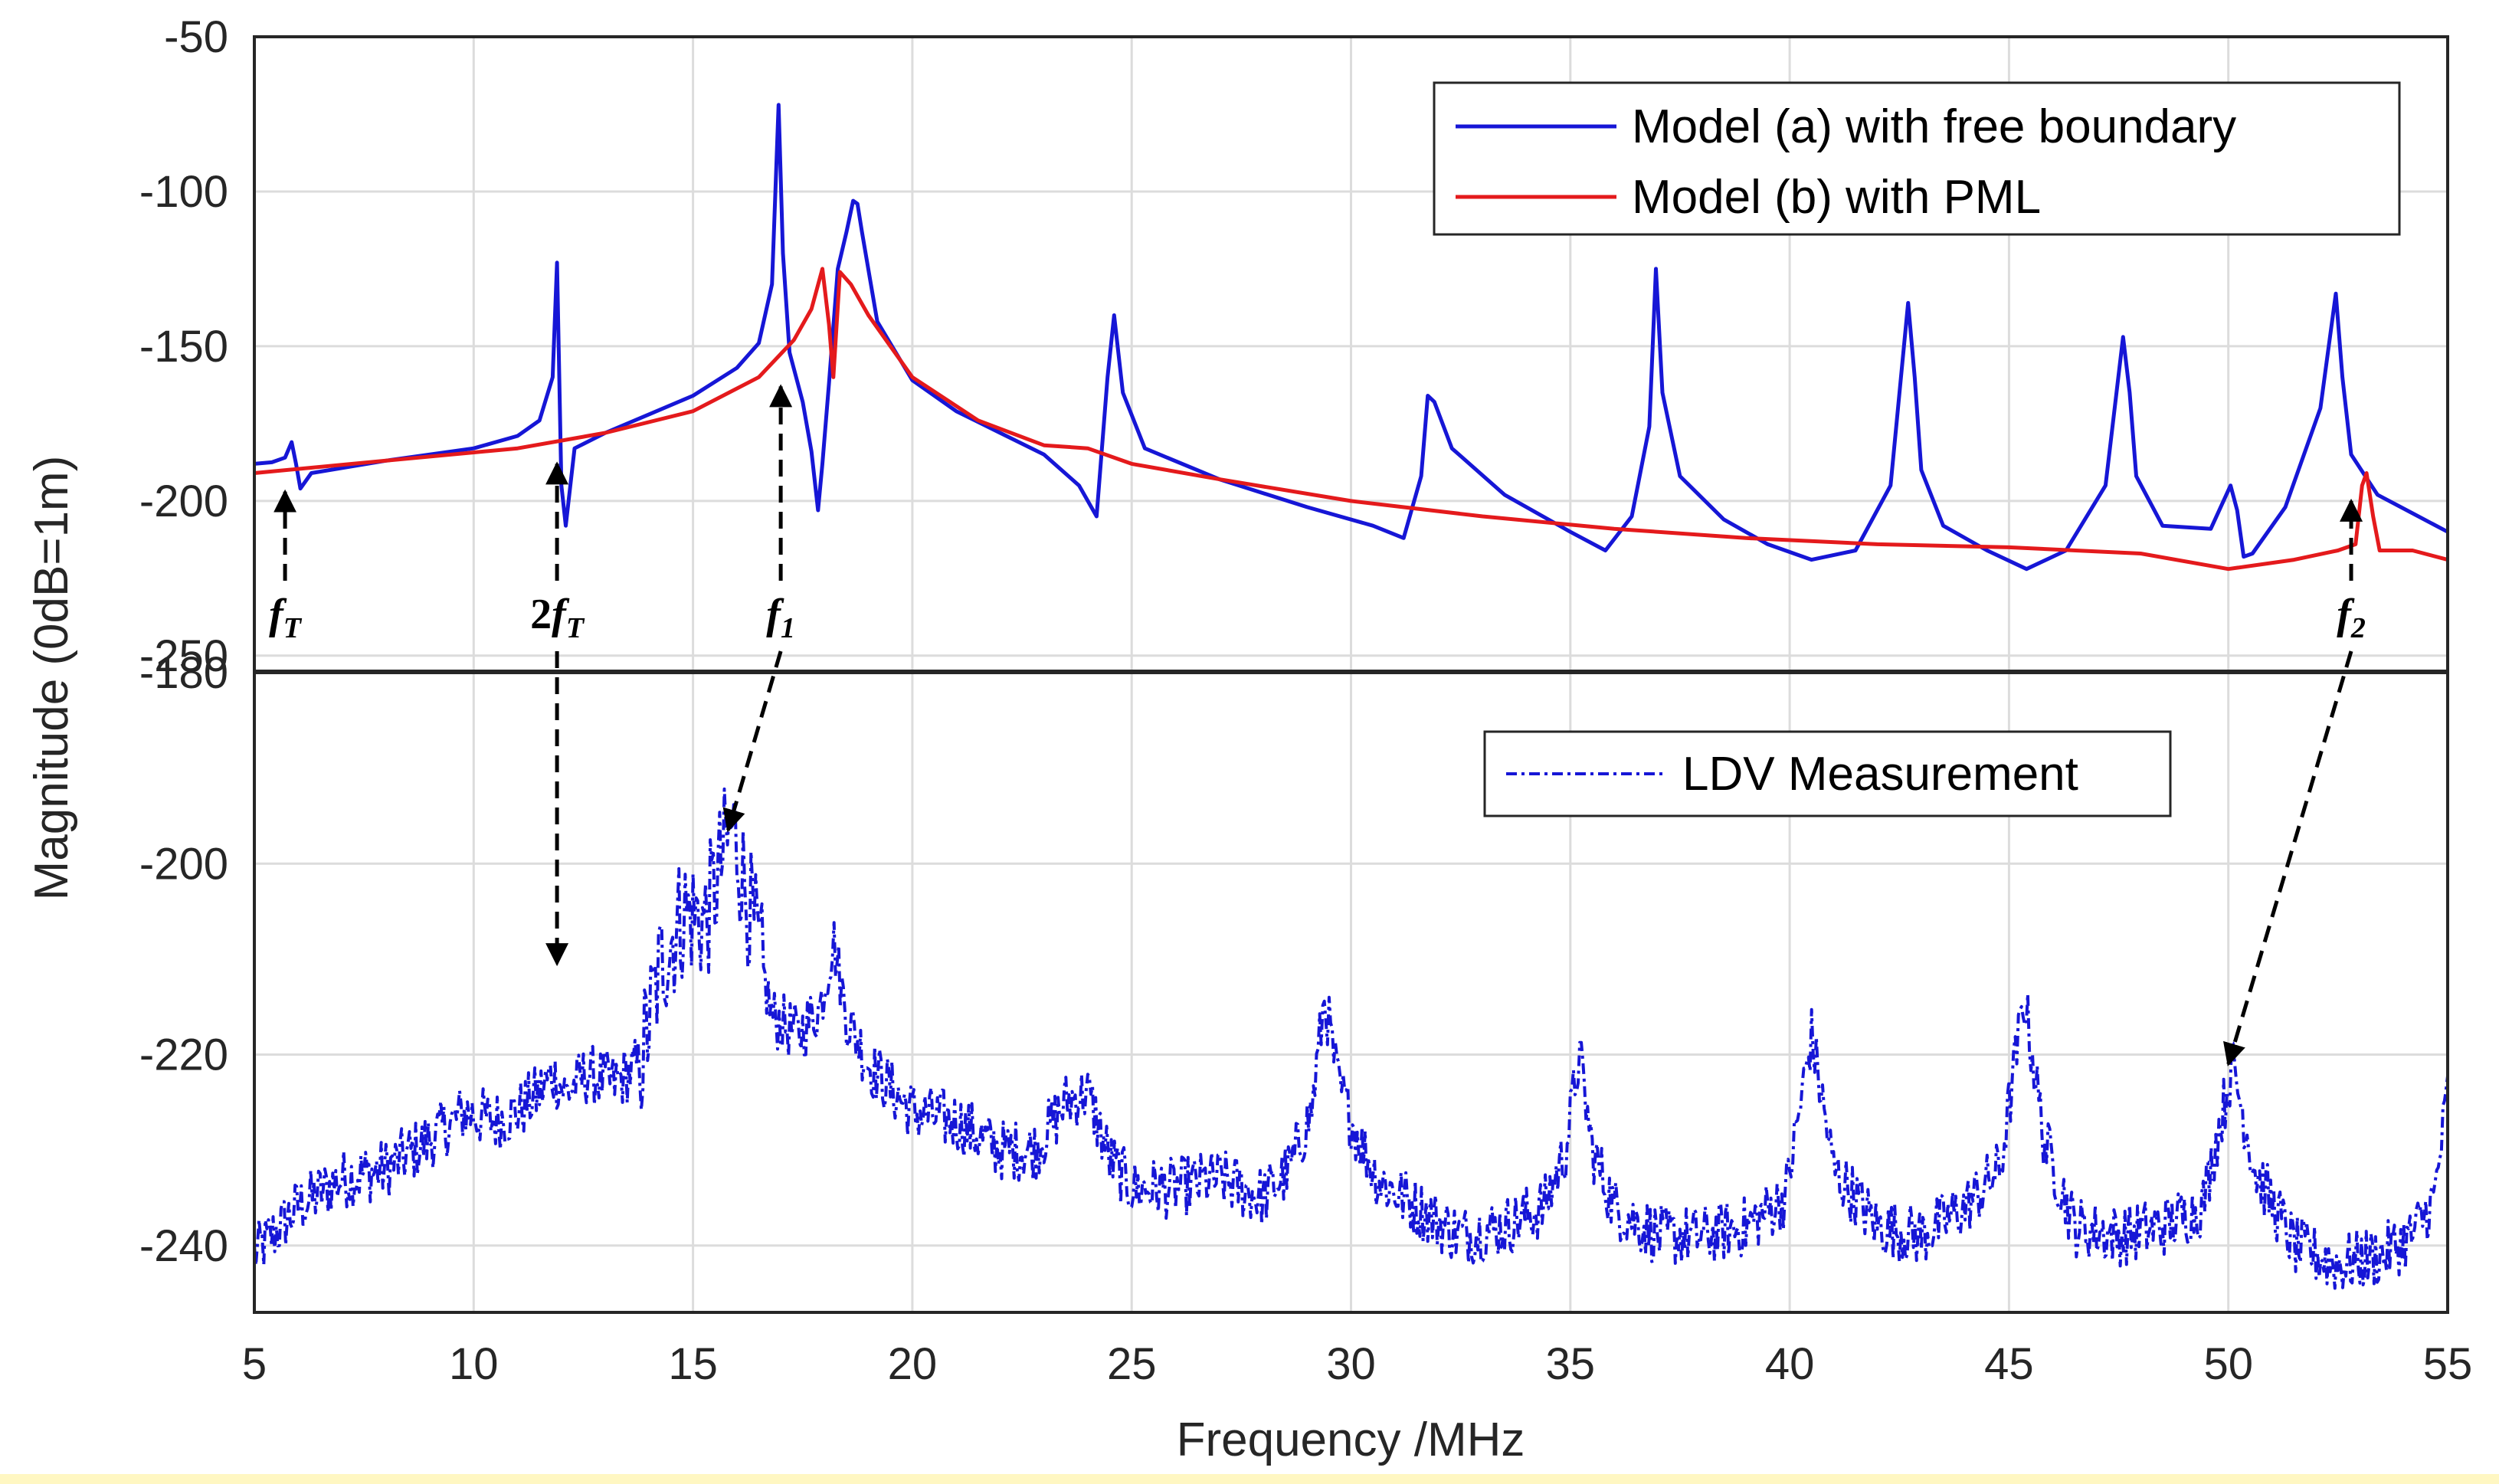 This screenshot has height=1484, width=2499. I want to click on x-tick-label: 35, so click(1571, 1364).